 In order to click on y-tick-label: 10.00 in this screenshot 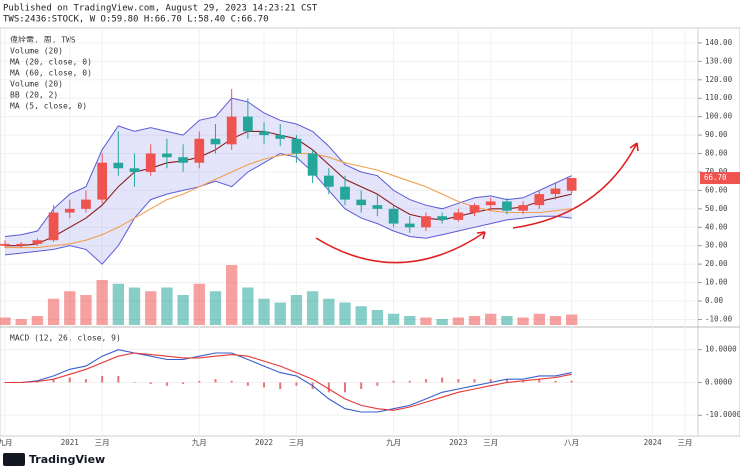, I will do `click(716, 282)`.